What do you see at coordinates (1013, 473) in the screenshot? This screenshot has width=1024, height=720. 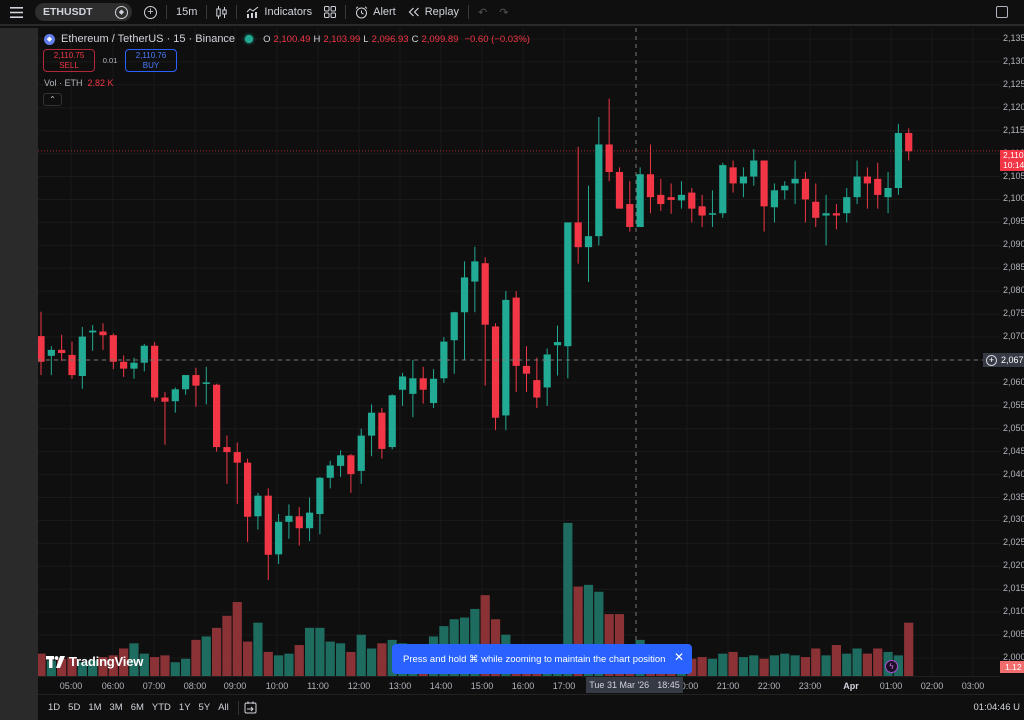 I see `price-tick: 2,040` at bounding box center [1013, 473].